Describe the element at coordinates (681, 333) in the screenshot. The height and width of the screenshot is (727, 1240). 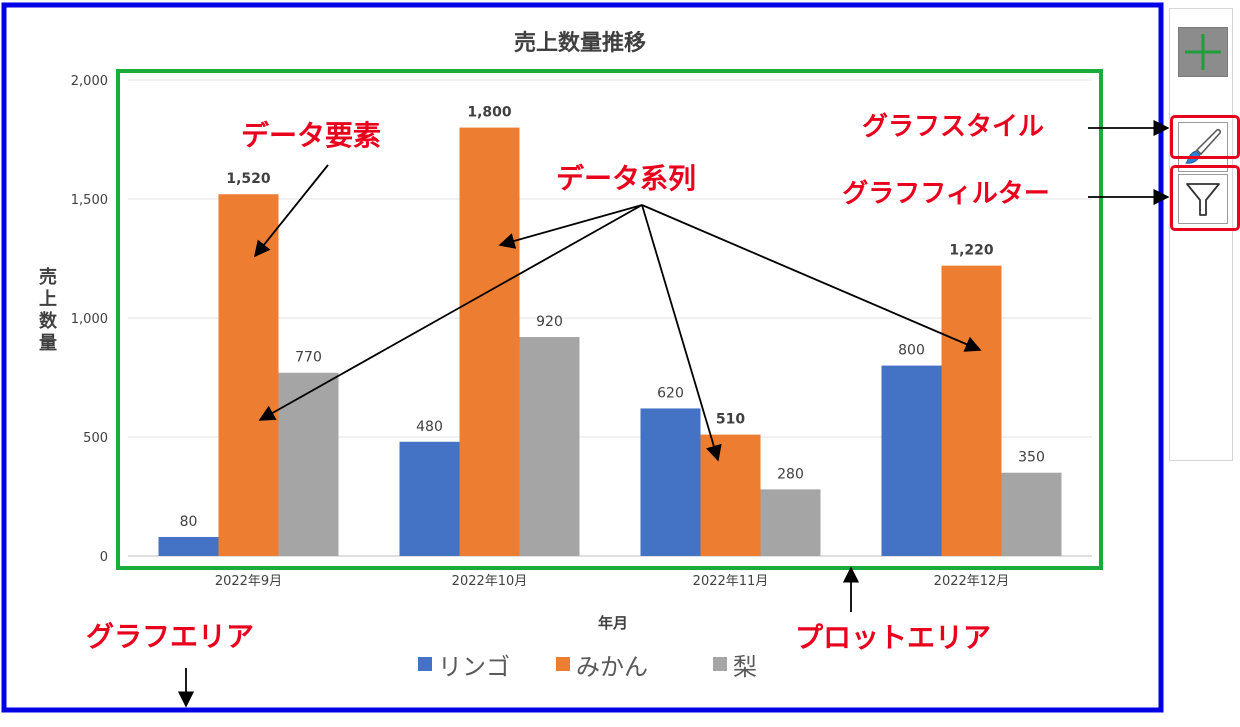
I see `arrow-series-orange-nov` at that location.